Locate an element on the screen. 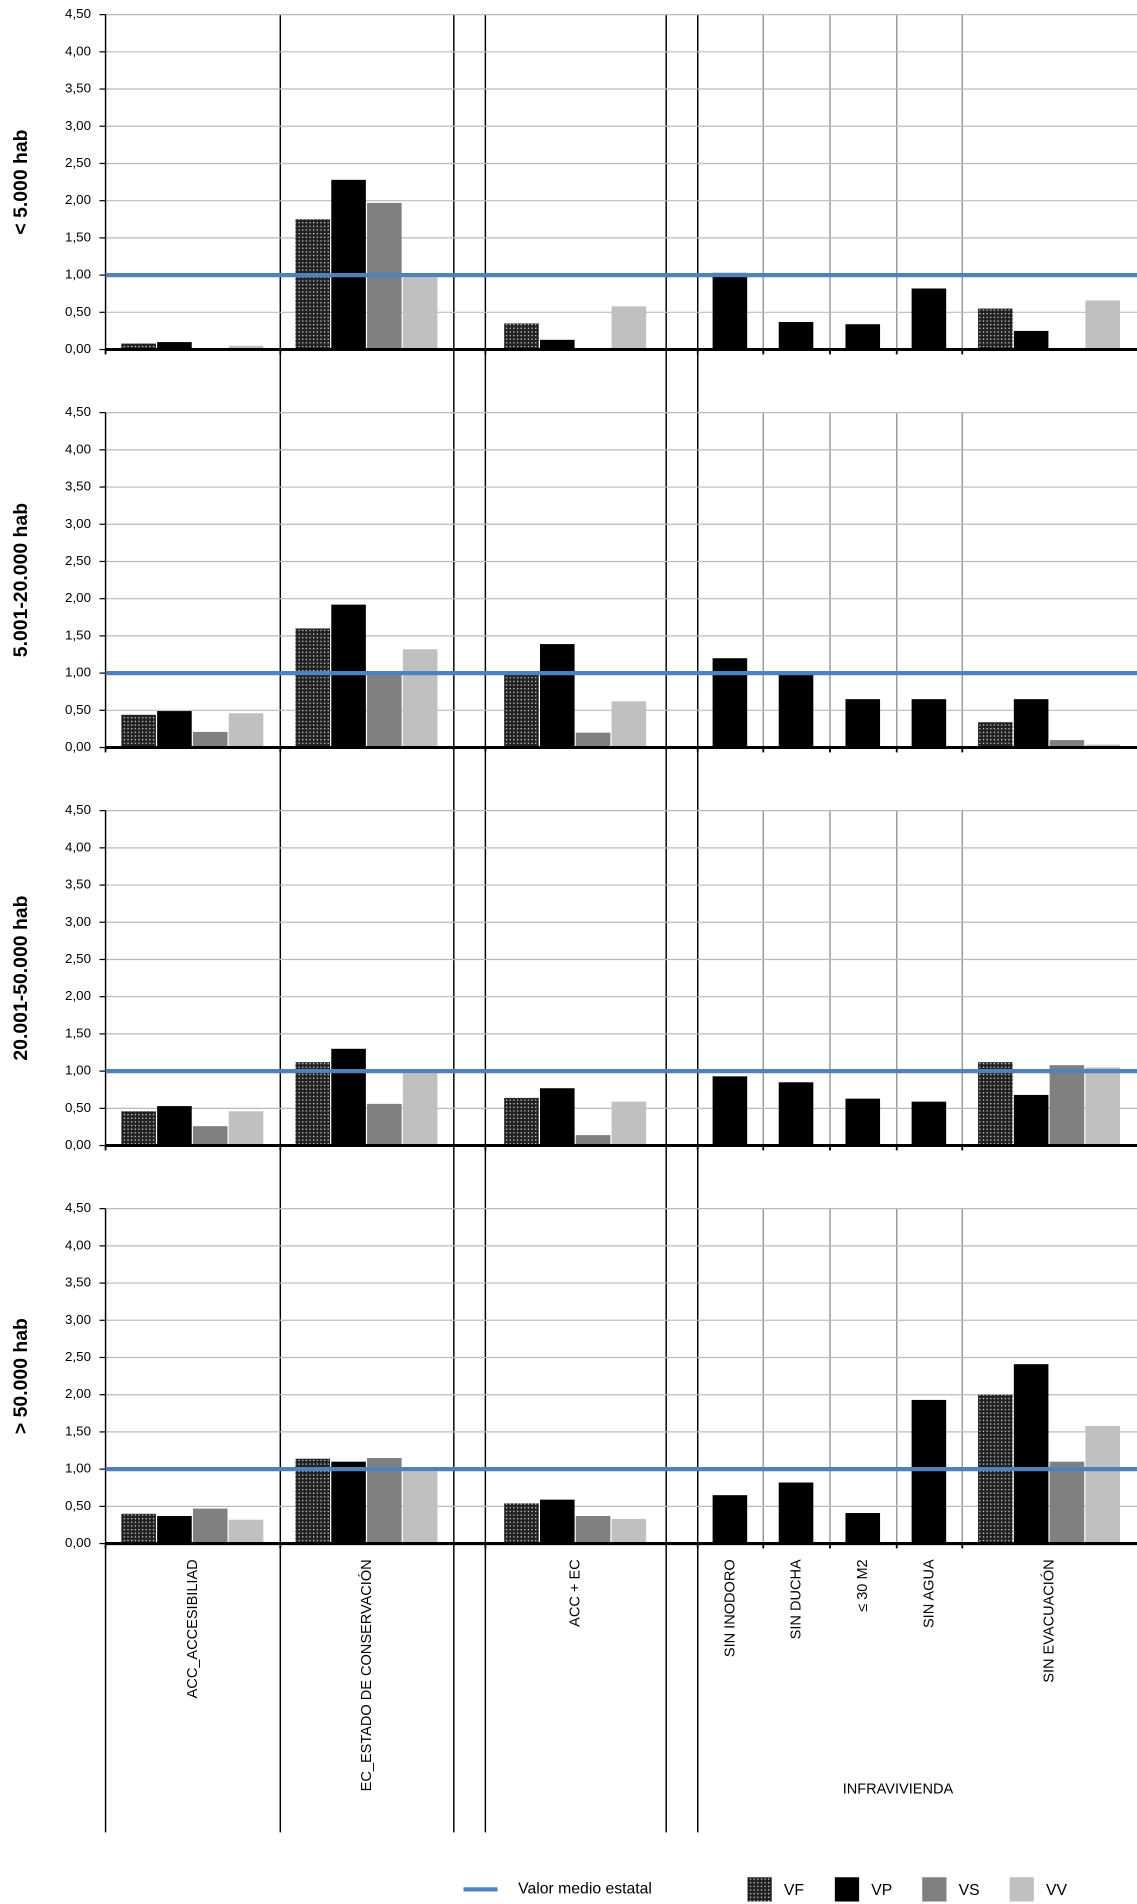 This screenshot has width=1137, height=1904. x-tick-label: SIN INODORO is located at coordinates (730, 1608).